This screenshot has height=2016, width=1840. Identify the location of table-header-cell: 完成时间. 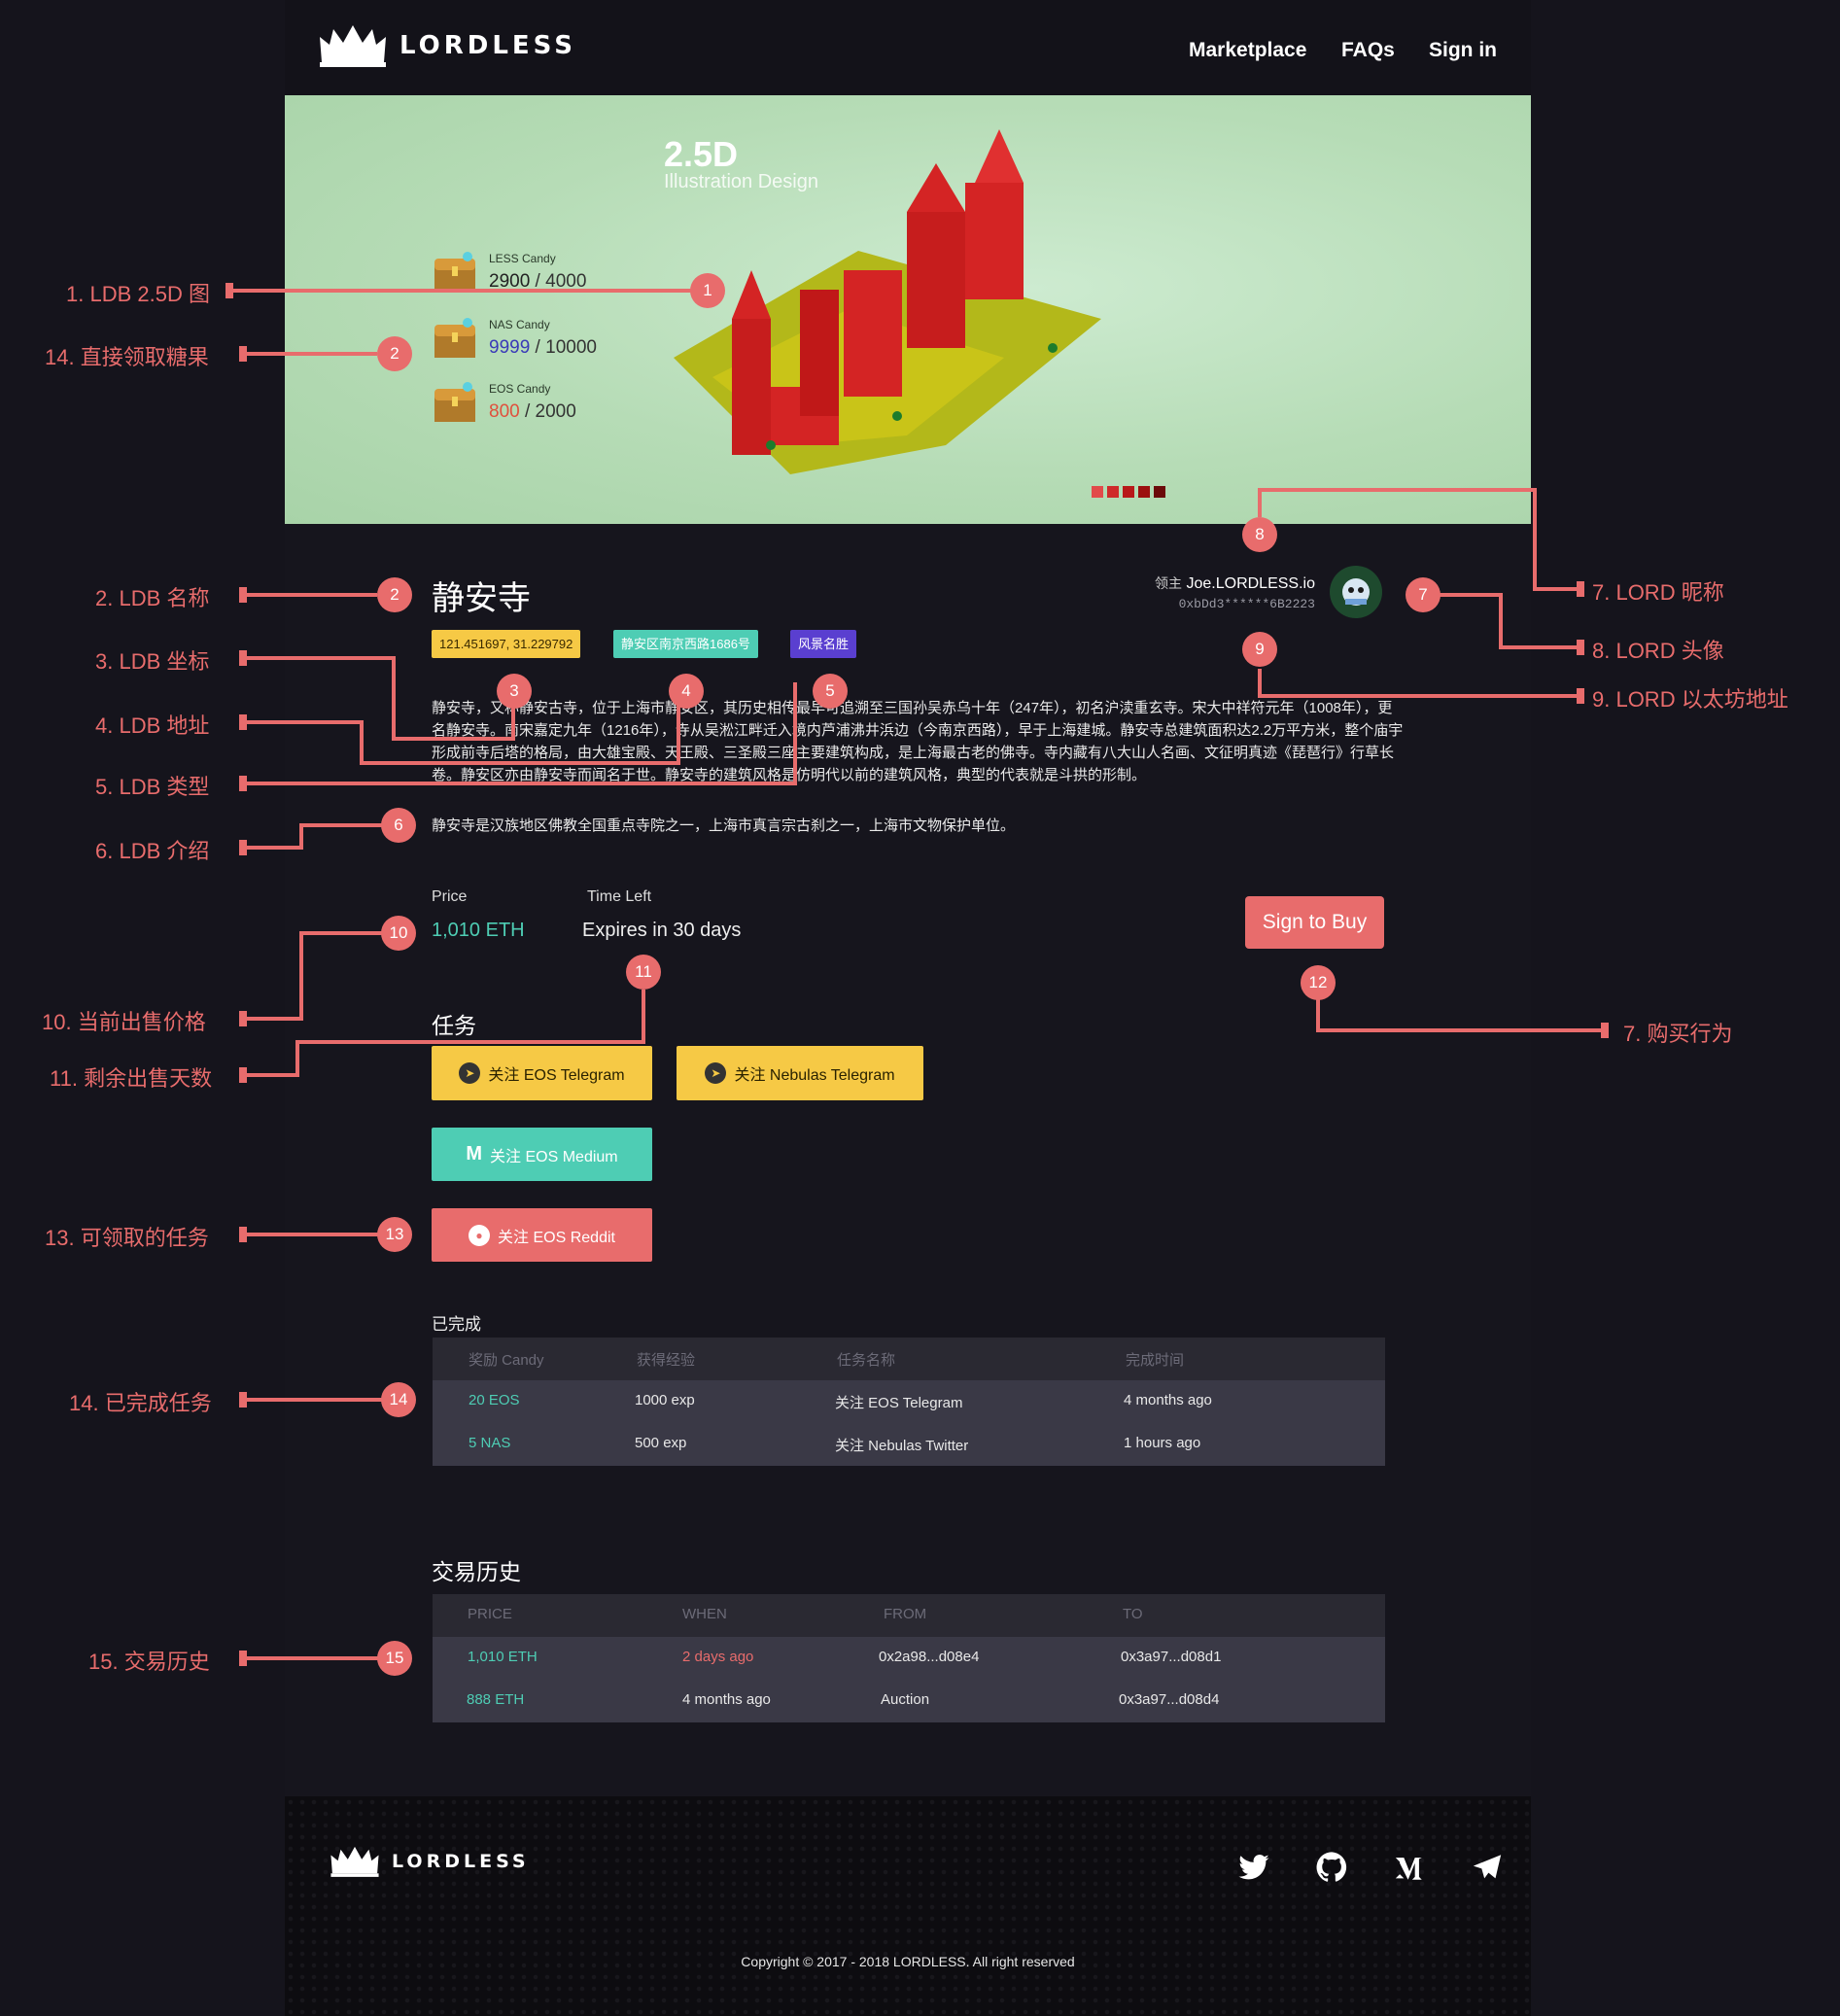
(1155, 1360).